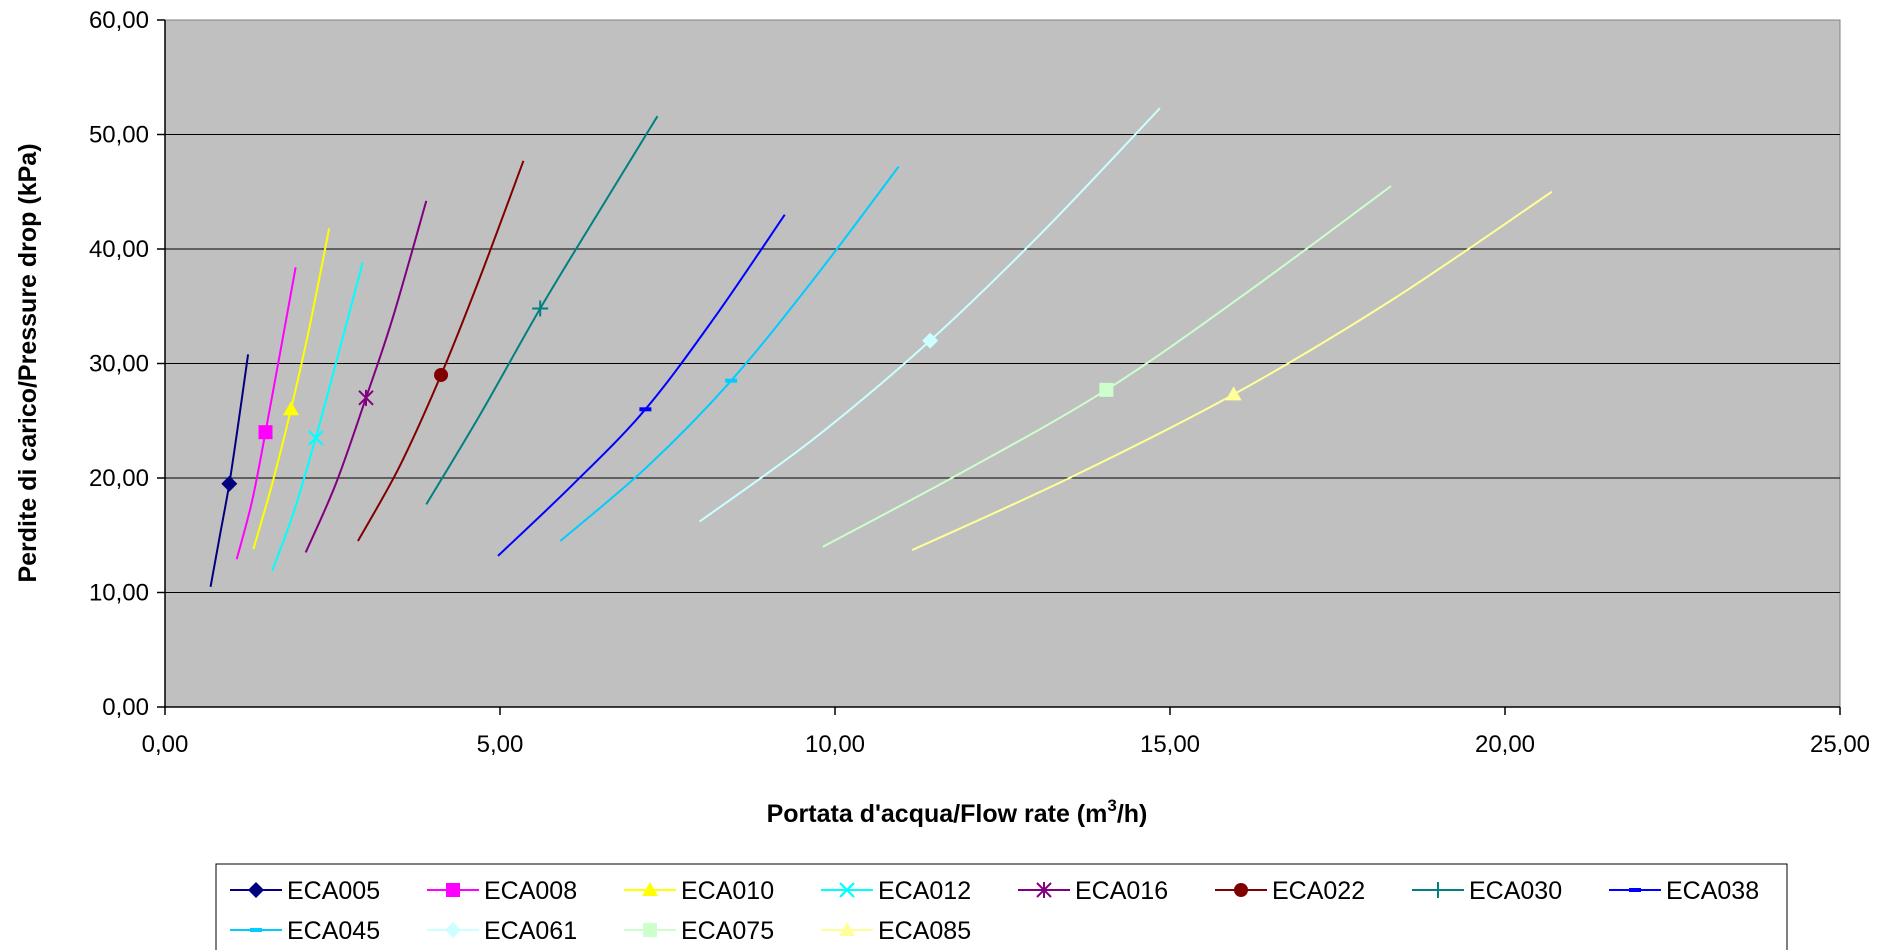 This screenshot has height=950, width=1894. Describe the element at coordinates (266, 413) in the screenshot. I see `series-eca008` at that location.